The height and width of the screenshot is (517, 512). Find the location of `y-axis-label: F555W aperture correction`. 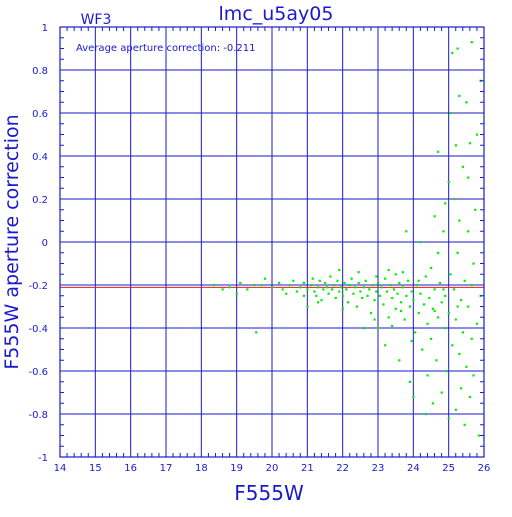

y-axis-label: F555W aperture correction is located at coordinates (12, 241).